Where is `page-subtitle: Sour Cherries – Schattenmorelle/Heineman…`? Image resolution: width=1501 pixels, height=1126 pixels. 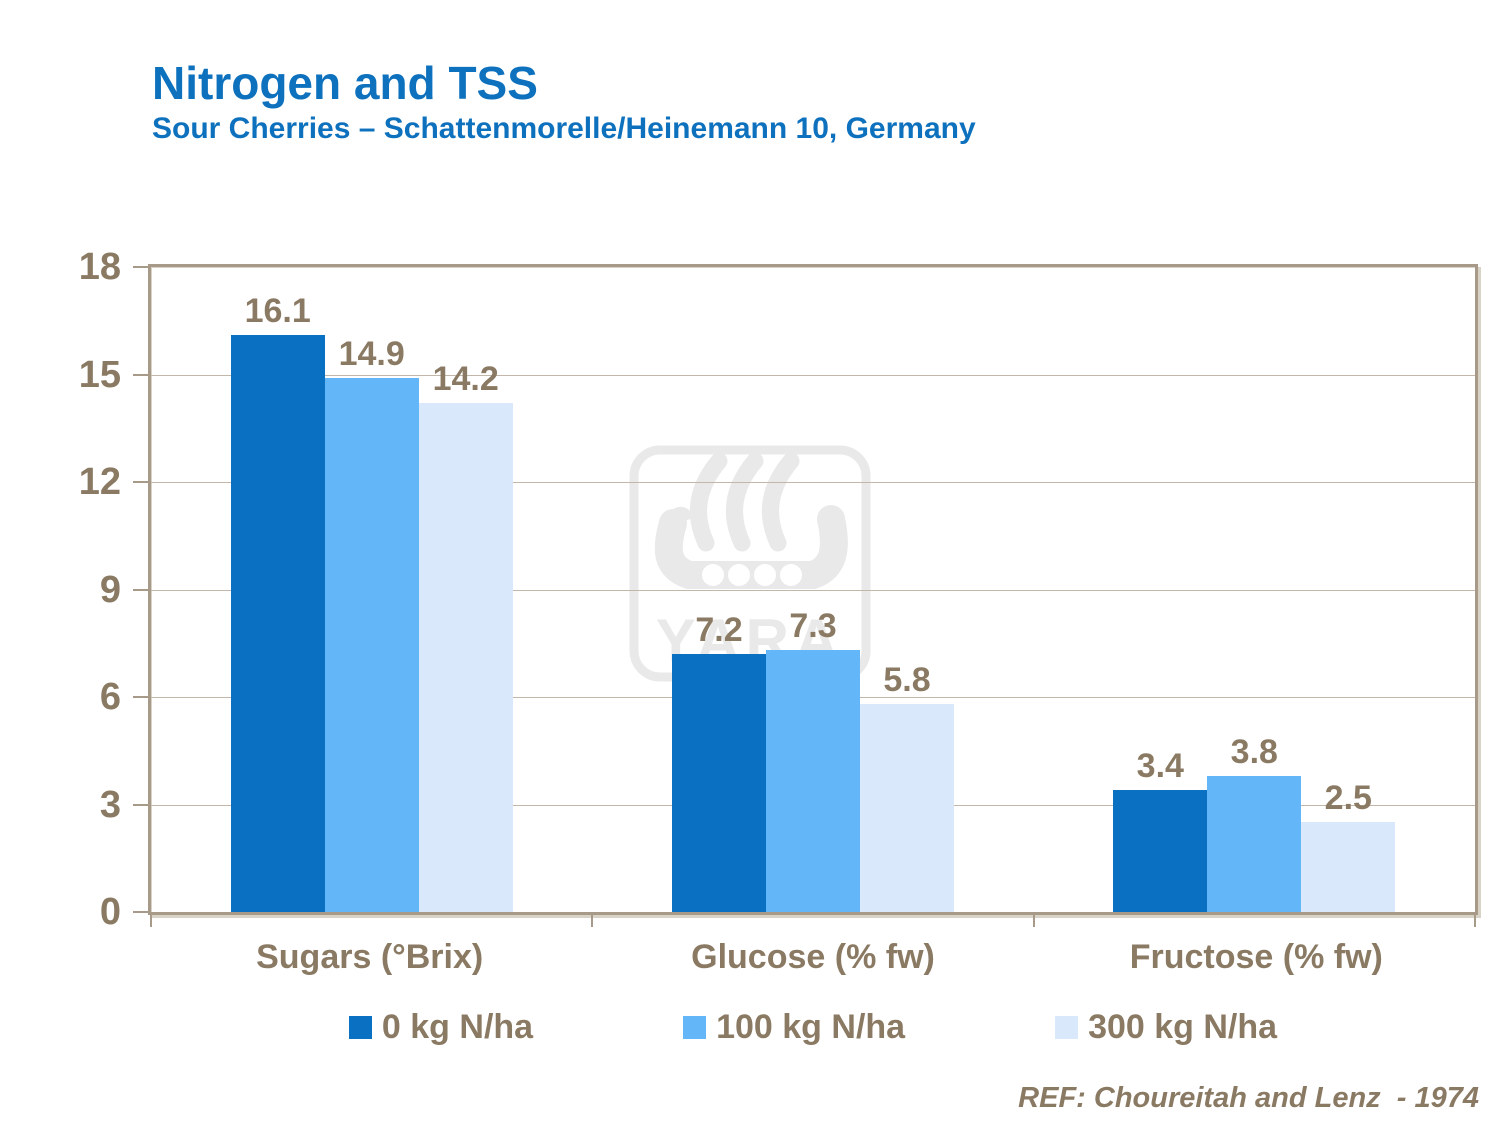 page-subtitle: Sour Cherries – Schattenmorelle/Heineman… is located at coordinates (564, 128).